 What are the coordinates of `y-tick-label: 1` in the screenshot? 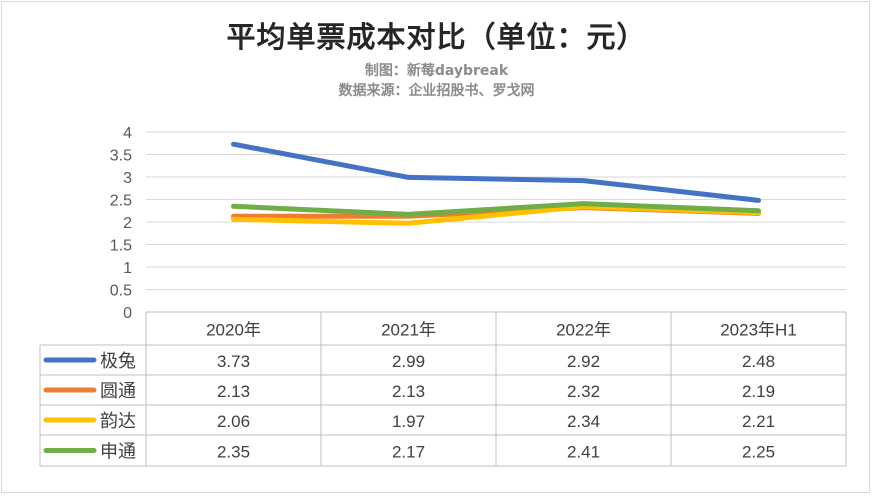 It's located at (127, 268).